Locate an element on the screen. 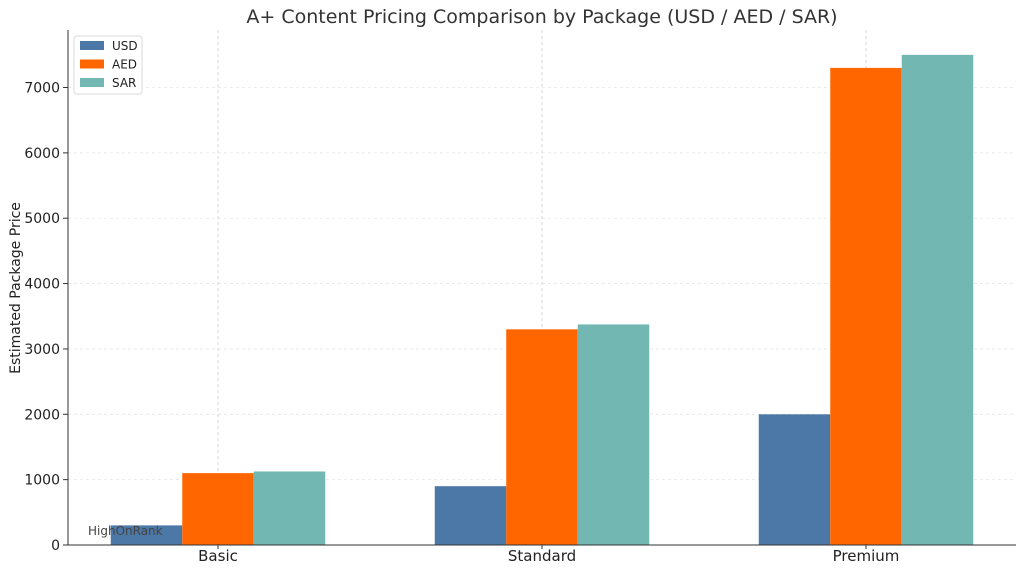 The height and width of the screenshot is (572, 1024). bar-aed-basic is located at coordinates (218, 509).